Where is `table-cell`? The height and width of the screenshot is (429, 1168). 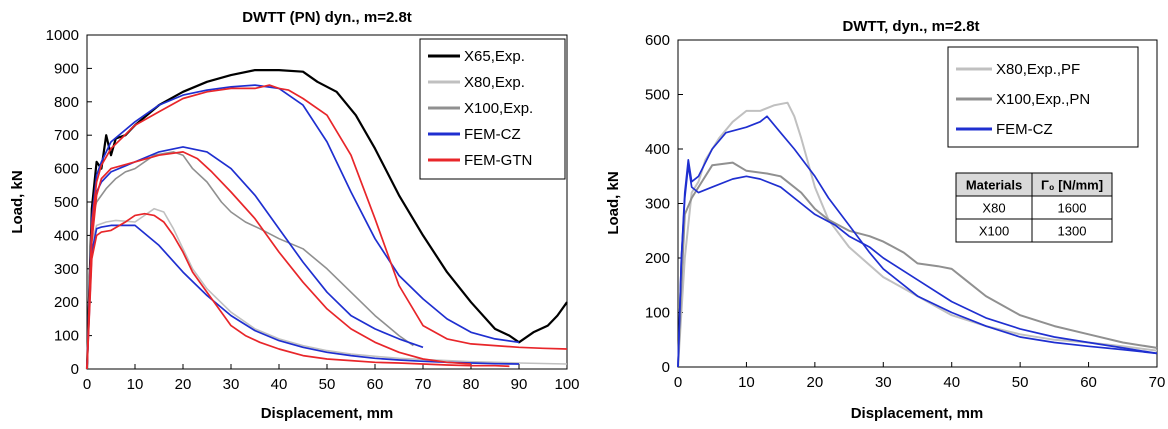
table-cell is located at coordinates (1072, 230).